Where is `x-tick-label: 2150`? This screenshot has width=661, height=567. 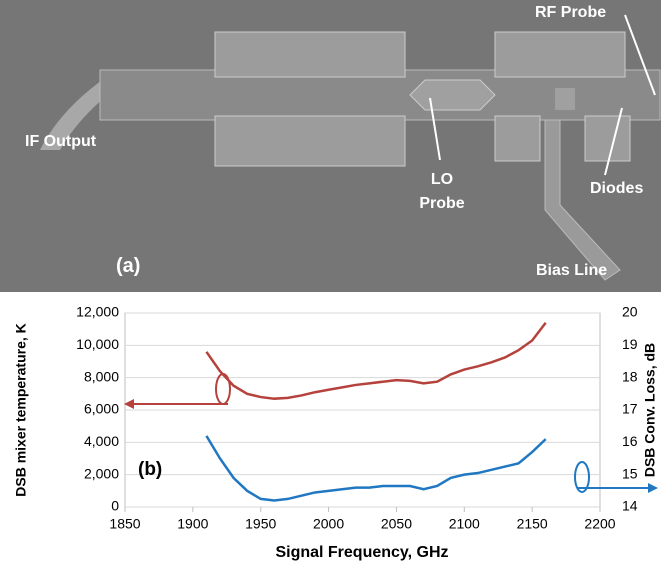
x-tick-label: 2150 is located at coordinates (532, 524).